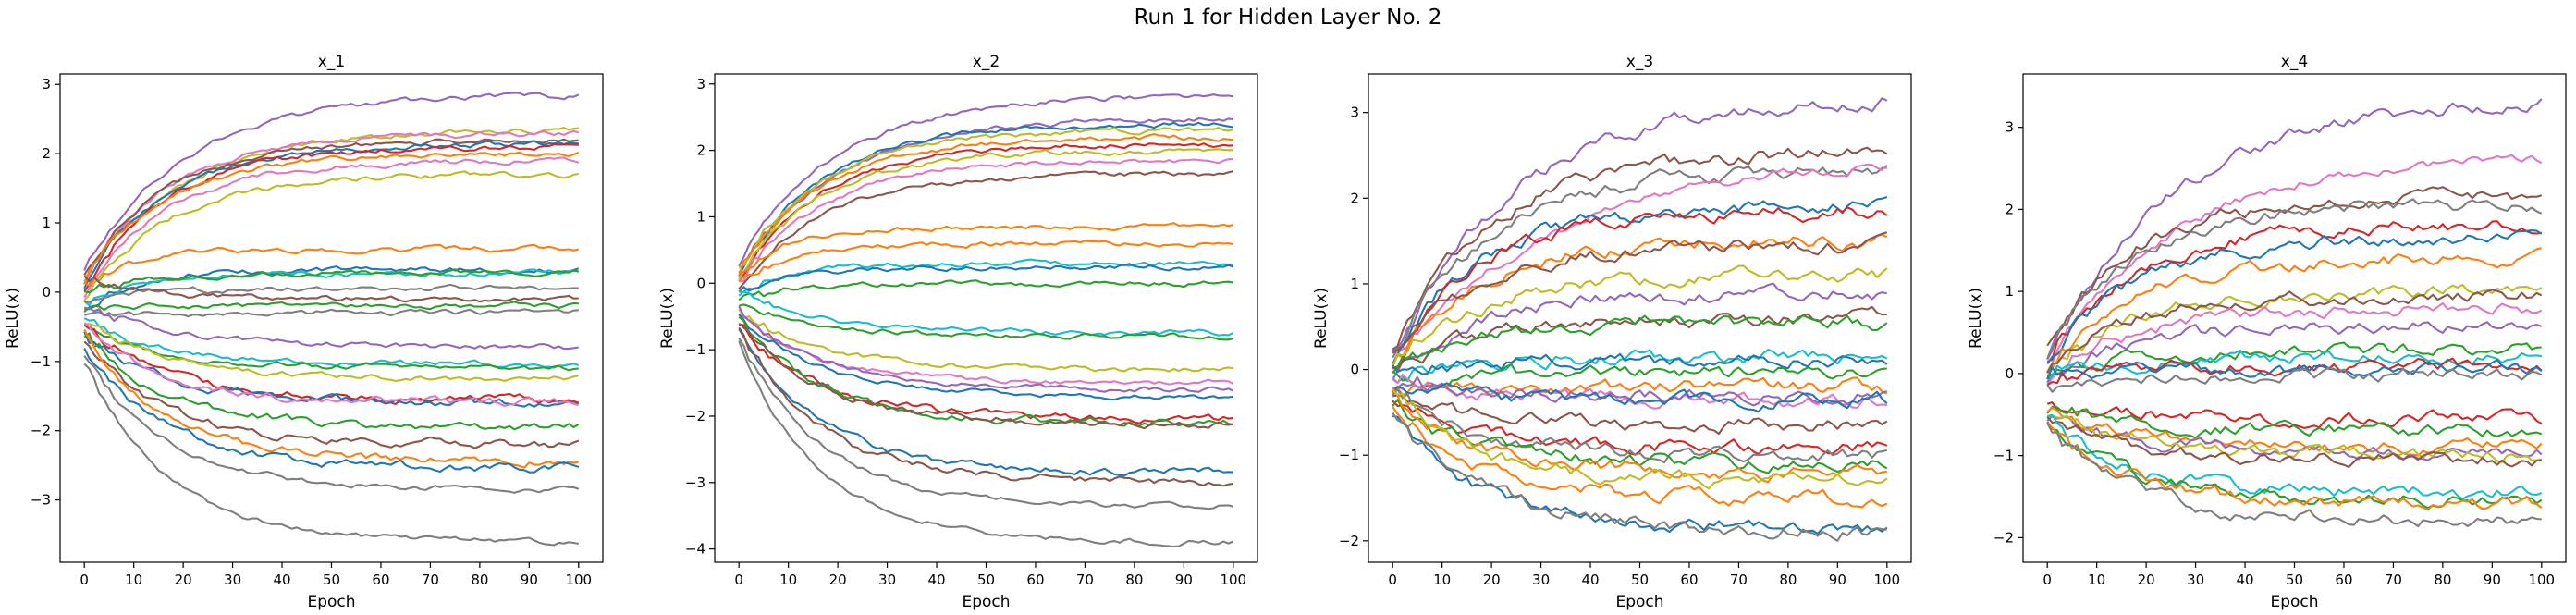 The image size is (2576, 615). Describe the element at coordinates (1184, 580) in the screenshot. I see `x-tick-label: 90` at that location.